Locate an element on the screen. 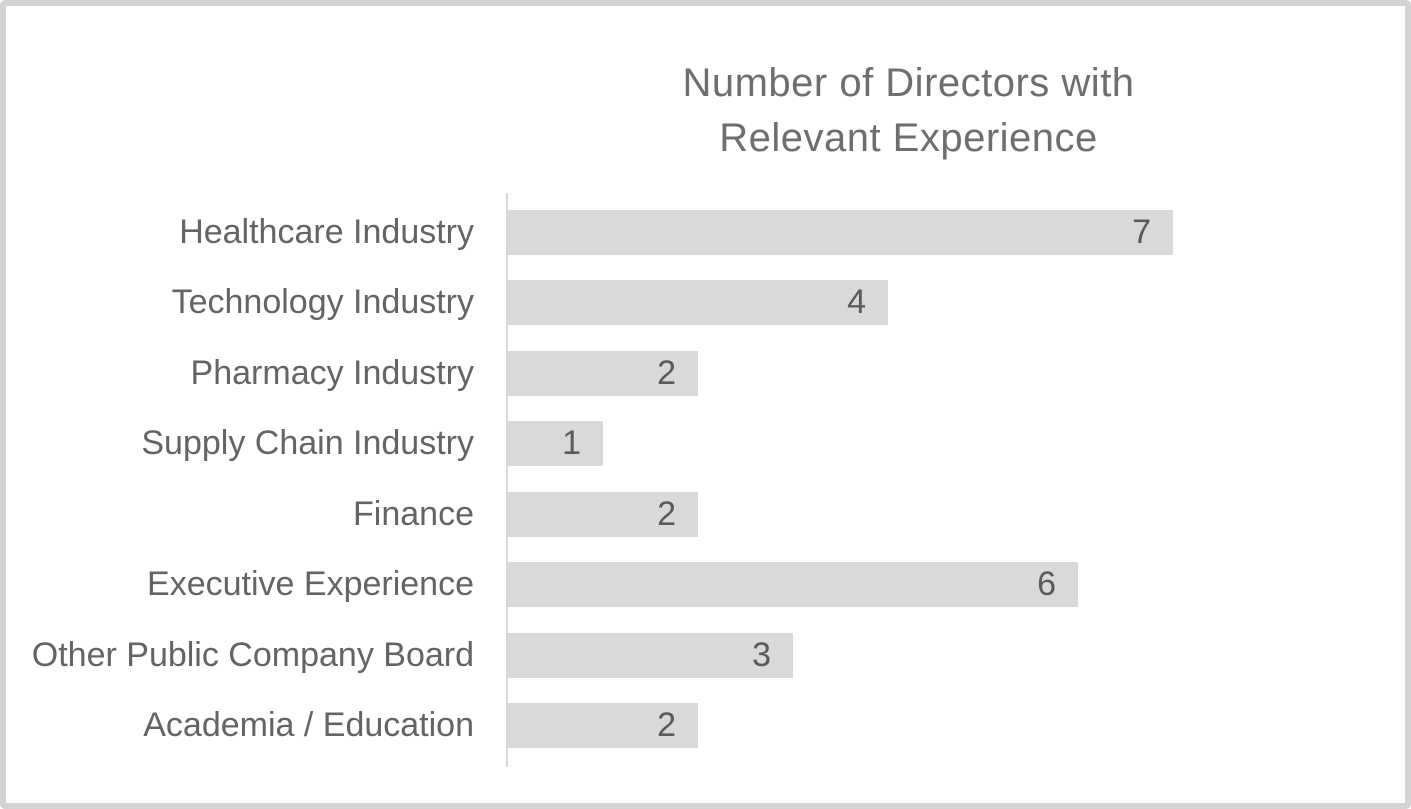 The height and width of the screenshot is (809, 1411). bar-track: 1 is located at coordinates (886, 444).